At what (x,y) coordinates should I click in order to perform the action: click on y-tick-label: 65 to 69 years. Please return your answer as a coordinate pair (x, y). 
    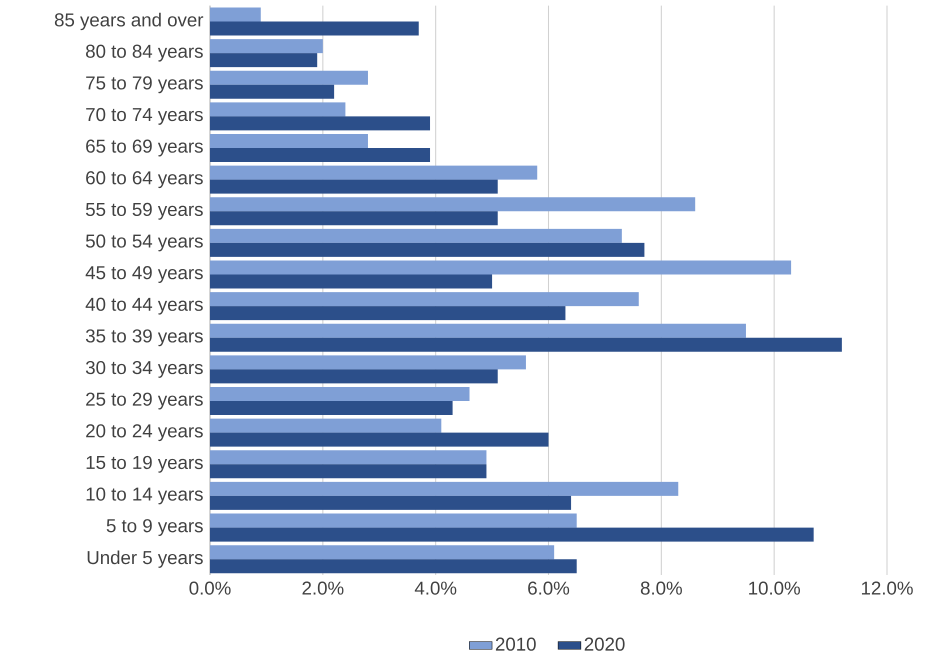
    Looking at the image, I should click on (144, 148).